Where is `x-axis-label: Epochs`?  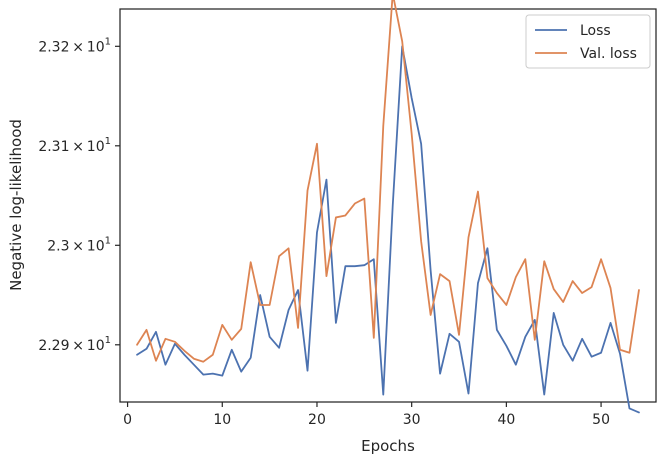
x-axis-label: Epochs is located at coordinates (388, 446).